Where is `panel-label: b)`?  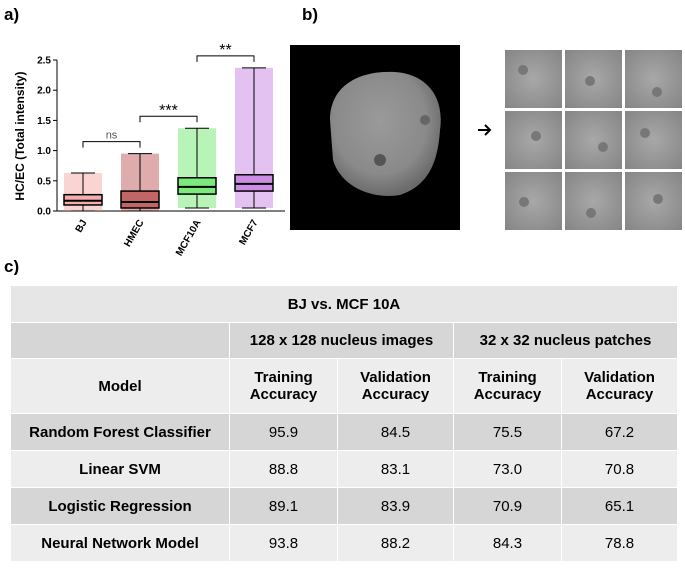 panel-label: b) is located at coordinates (310, 14).